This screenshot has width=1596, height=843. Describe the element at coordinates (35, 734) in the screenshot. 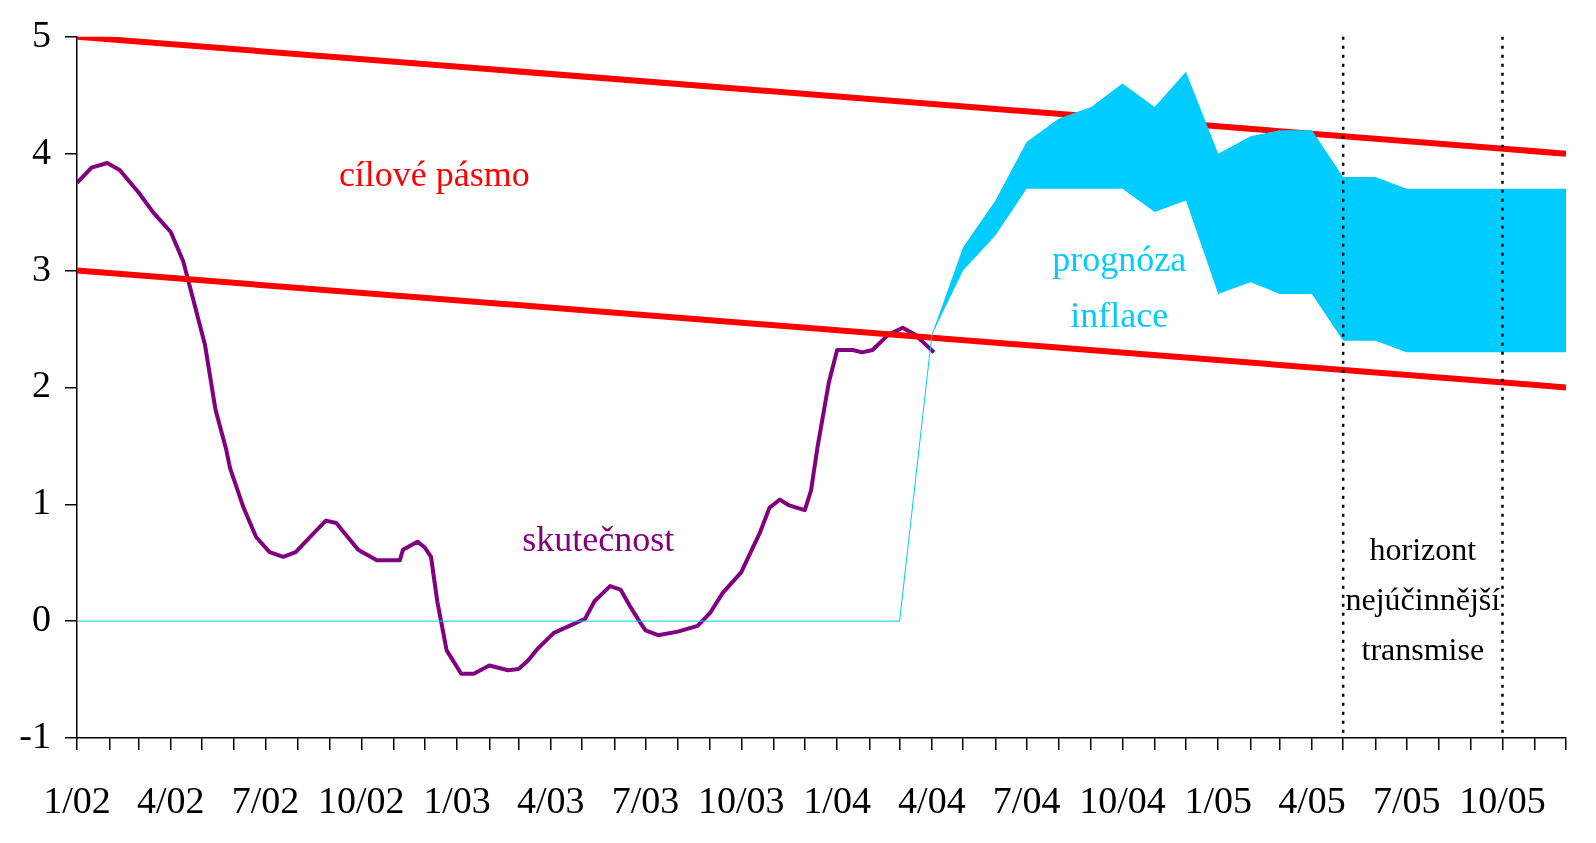

I see `y-tick-label: -1` at that location.